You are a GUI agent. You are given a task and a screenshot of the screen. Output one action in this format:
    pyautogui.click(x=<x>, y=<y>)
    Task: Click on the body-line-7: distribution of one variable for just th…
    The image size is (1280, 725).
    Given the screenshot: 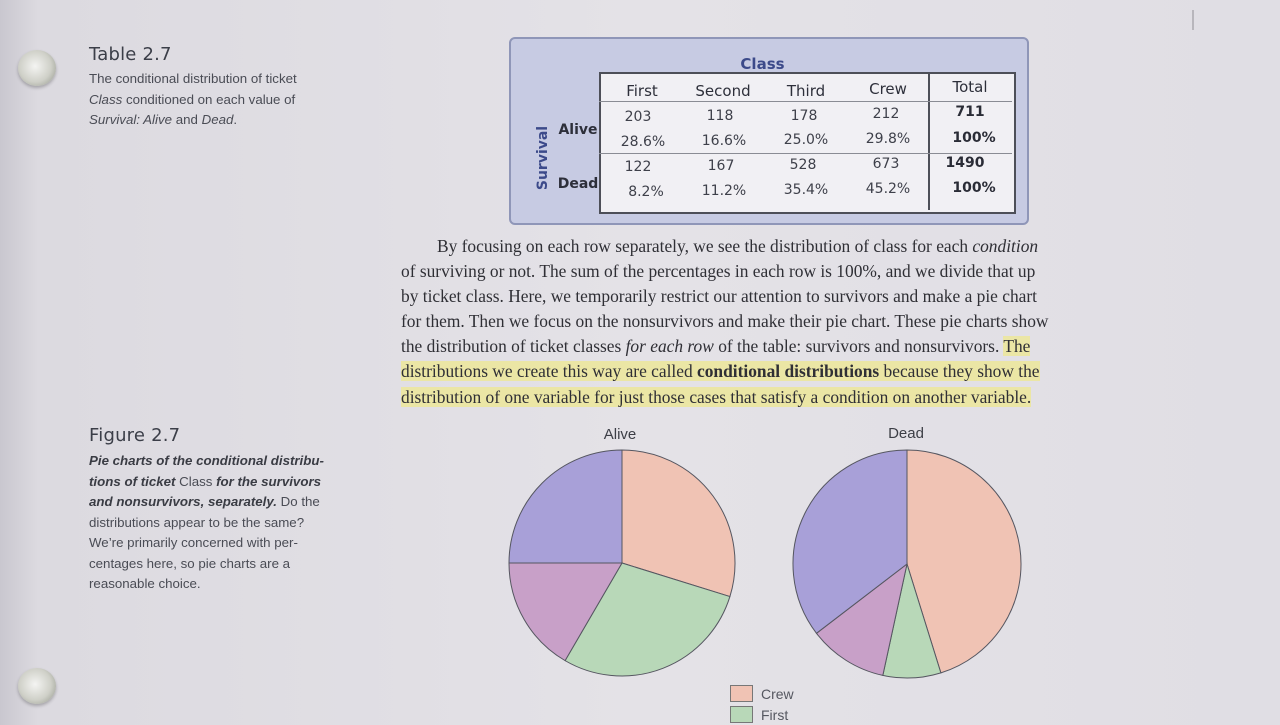 What is the action you would take?
    pyautogui.click(x=716, y=396)
    